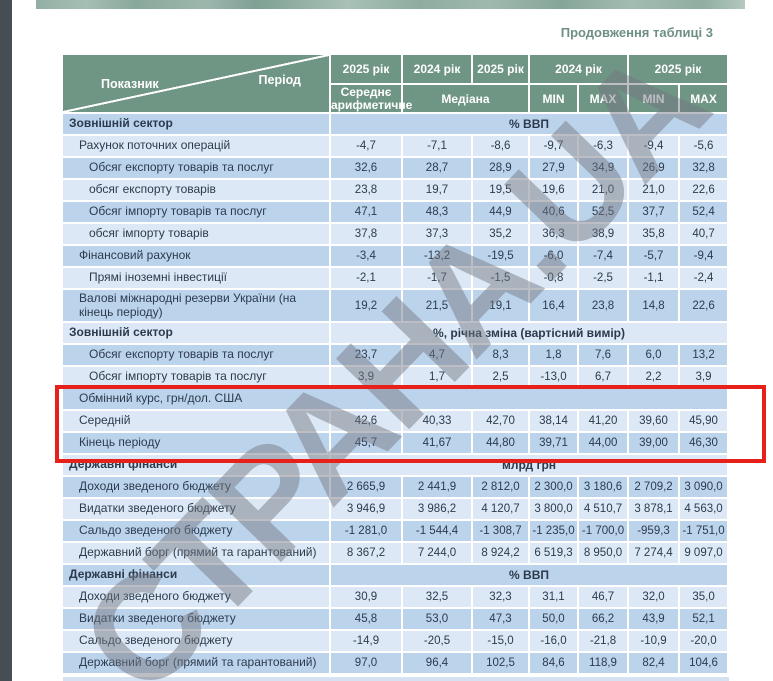  Describe the element at coordinates (654, 212) in the screenshot. I see `value-cell: 37,7` at that location.